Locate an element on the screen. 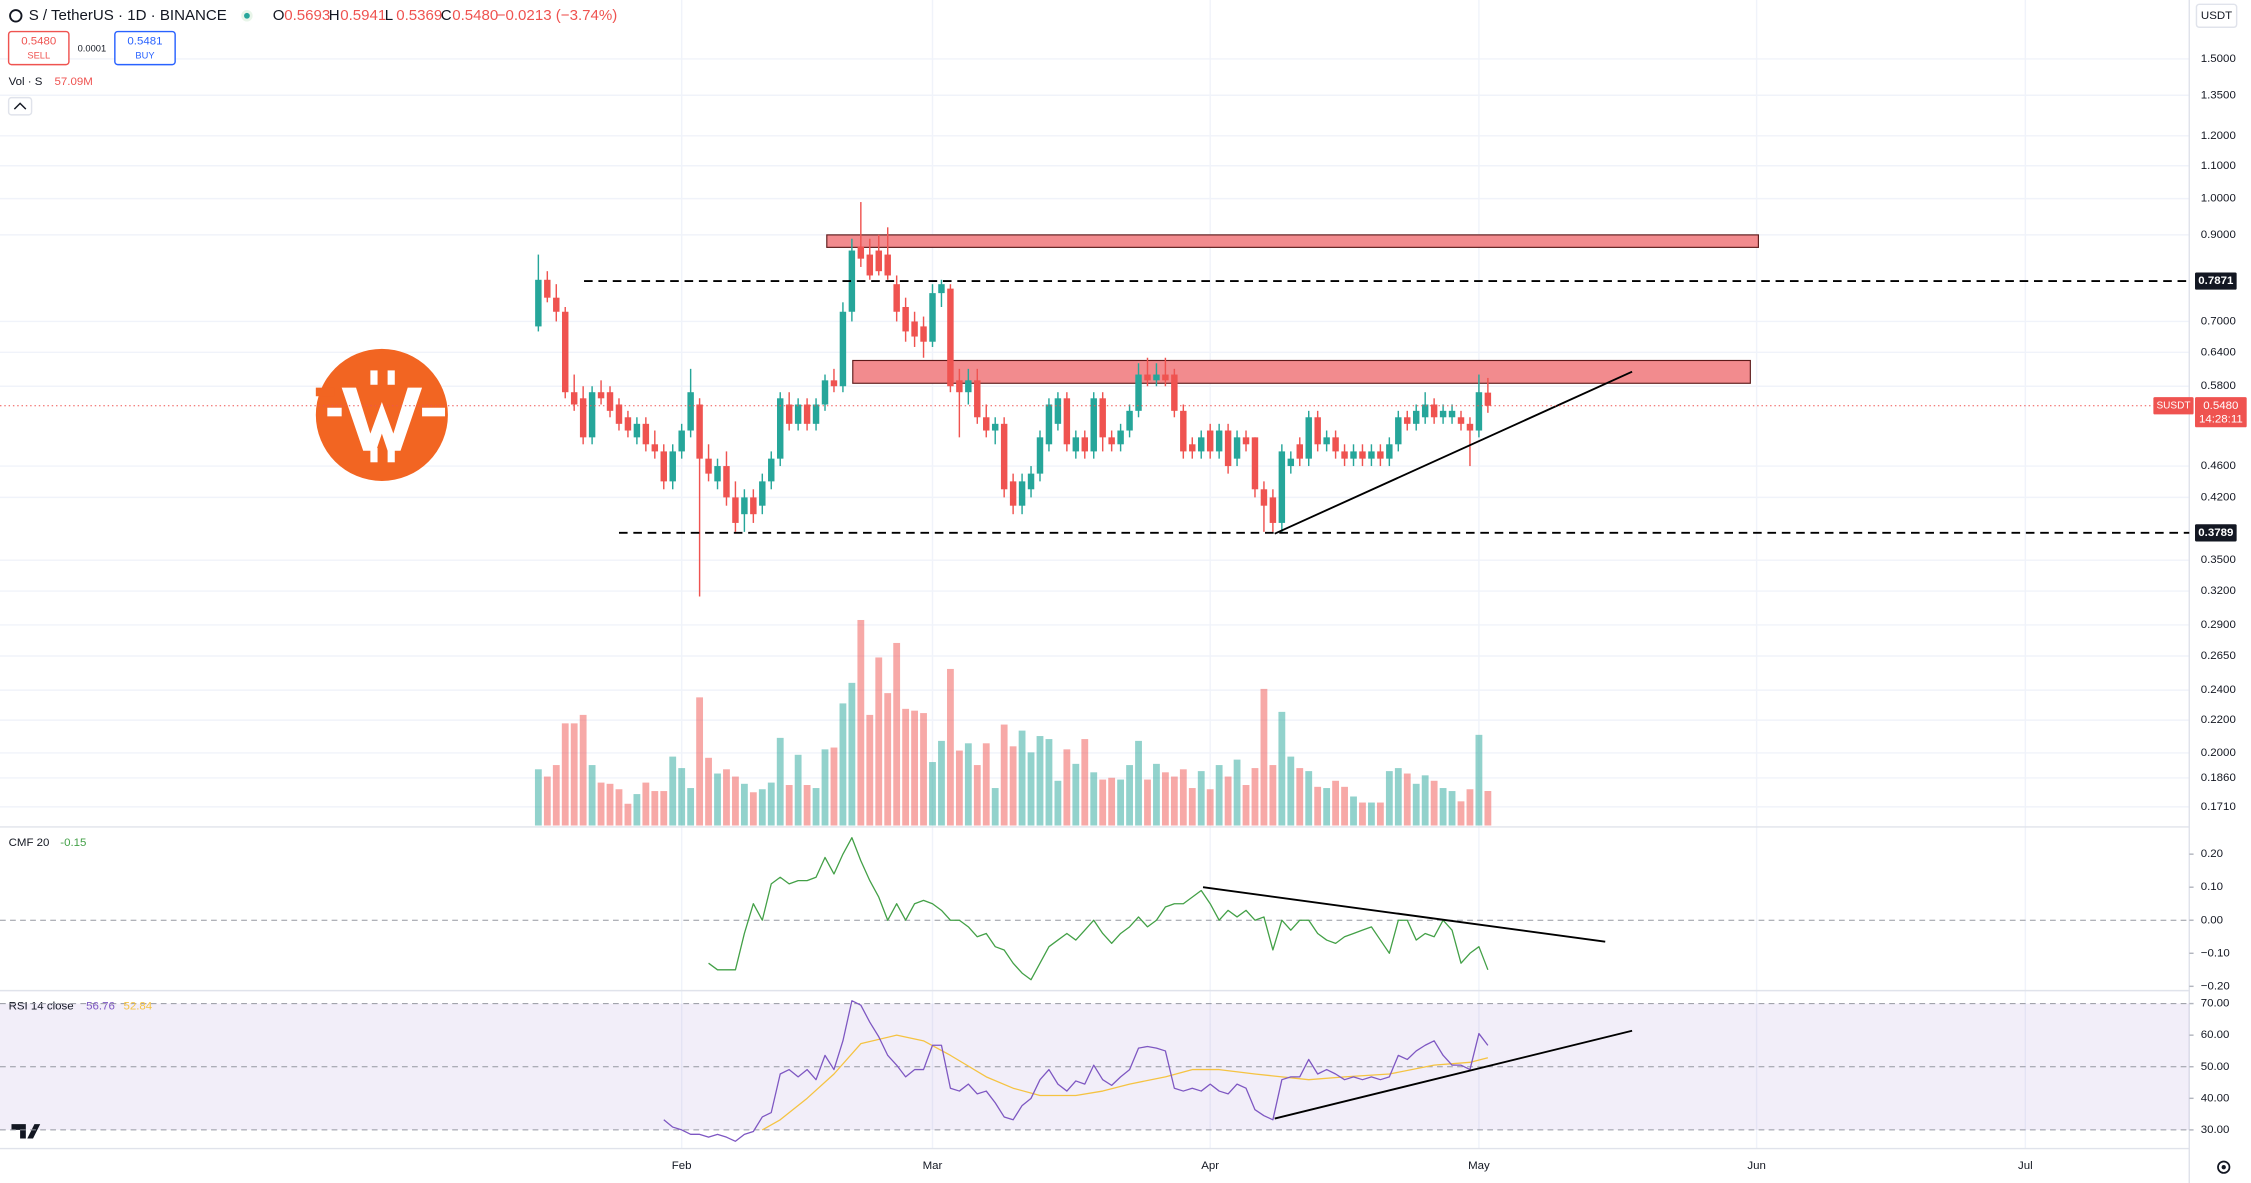 The height and width of the screenshot is (1183, 2251). y-tick-label: 0.7000 is located at coordinates (2218, 321).